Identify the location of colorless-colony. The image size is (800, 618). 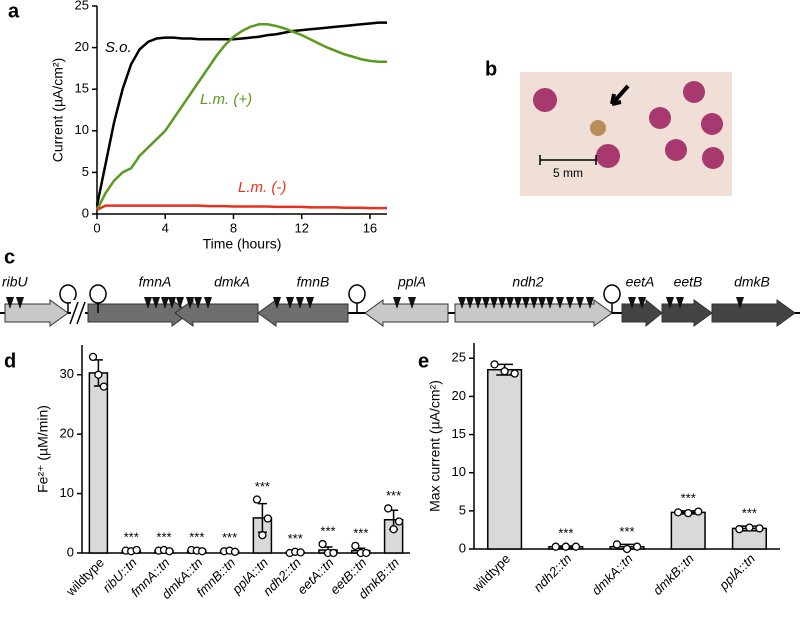
(598, 128).